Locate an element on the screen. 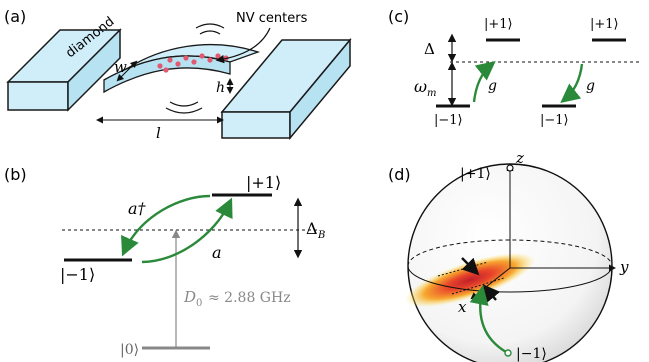 The image size is (649, 362). level-minus-b-label: |−1⟩ is located at coordinates (77, 274).